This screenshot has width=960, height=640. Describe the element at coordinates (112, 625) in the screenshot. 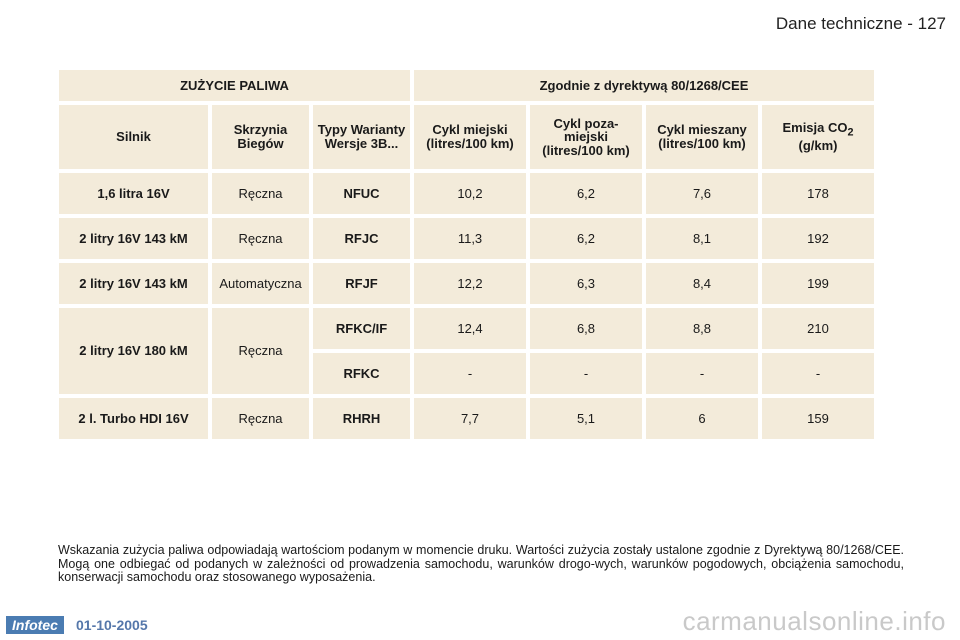

I see `print-date: 01-10-2005` at that location.